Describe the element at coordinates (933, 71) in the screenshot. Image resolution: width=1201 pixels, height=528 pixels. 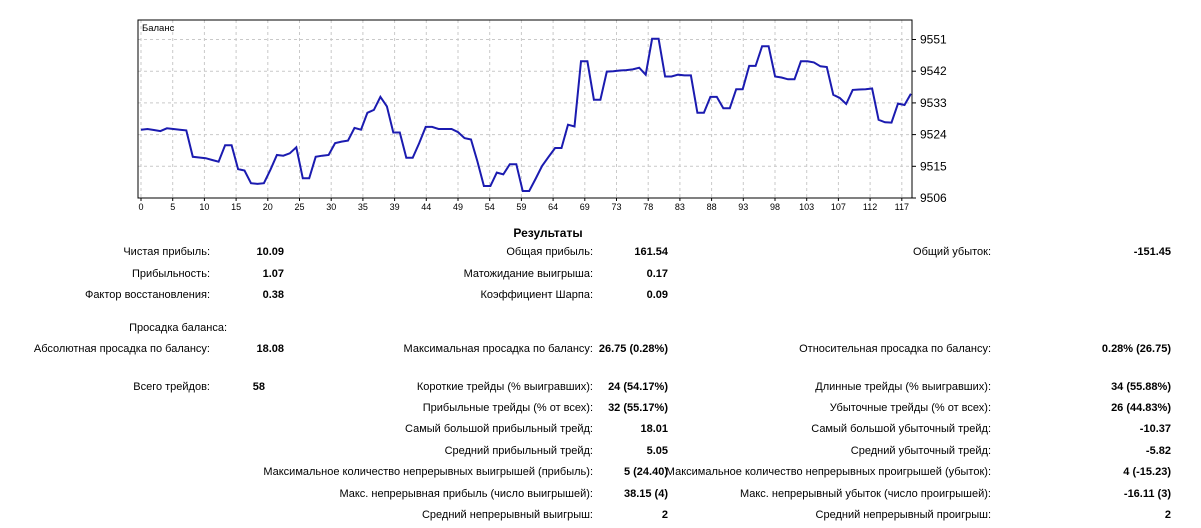
I see `y-tick-label: 9542` at that location.